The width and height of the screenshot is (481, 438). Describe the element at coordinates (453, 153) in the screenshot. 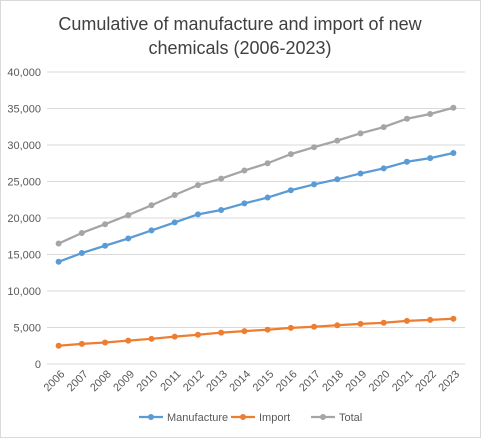

I see `data-point-manufacture-2023` at that location.